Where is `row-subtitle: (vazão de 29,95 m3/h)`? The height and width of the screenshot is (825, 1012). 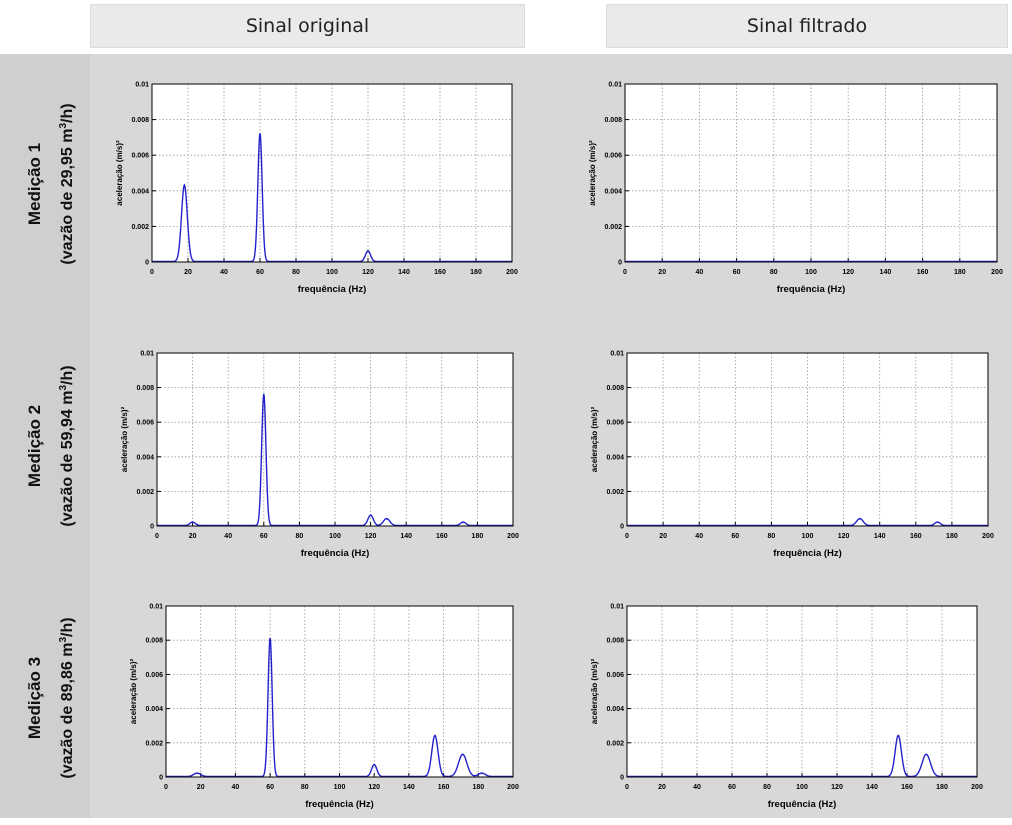 row-subtitle: (vazão de 29,95 m3/h) is located at coordinates (67, 183).